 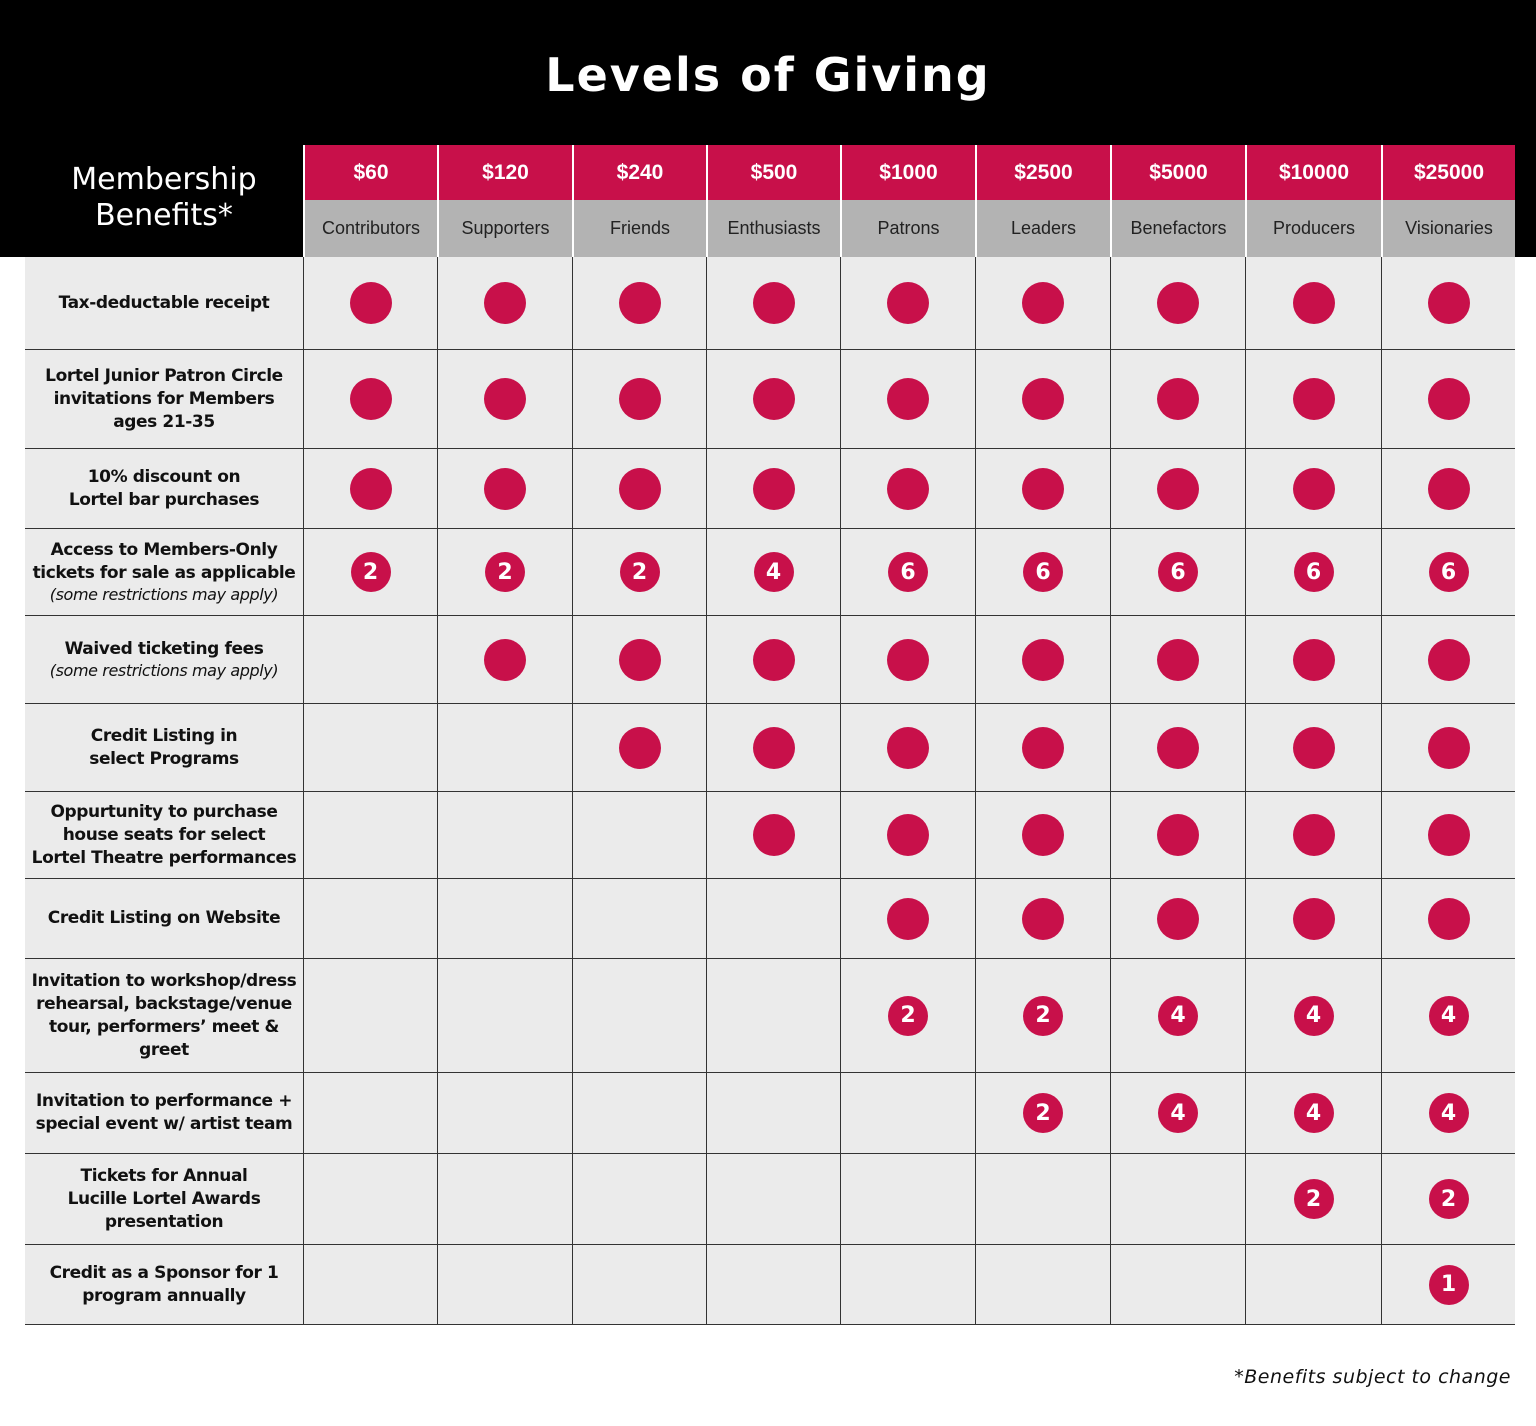 What do you see at coordinates (164, 303) in the screenshot?
I see `benefit-label: Tax-deductable receipt` at bounding box center [164, 303].